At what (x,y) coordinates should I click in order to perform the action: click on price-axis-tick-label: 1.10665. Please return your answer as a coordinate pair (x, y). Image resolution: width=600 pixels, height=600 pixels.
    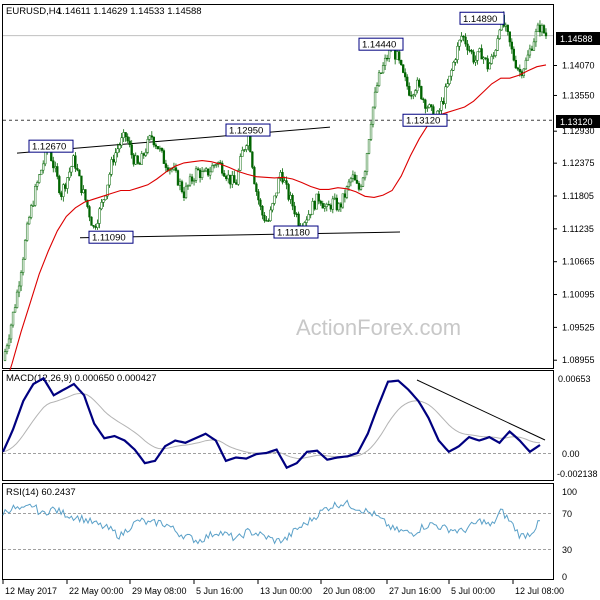
    Looking at the image, I should click on (578, 262).